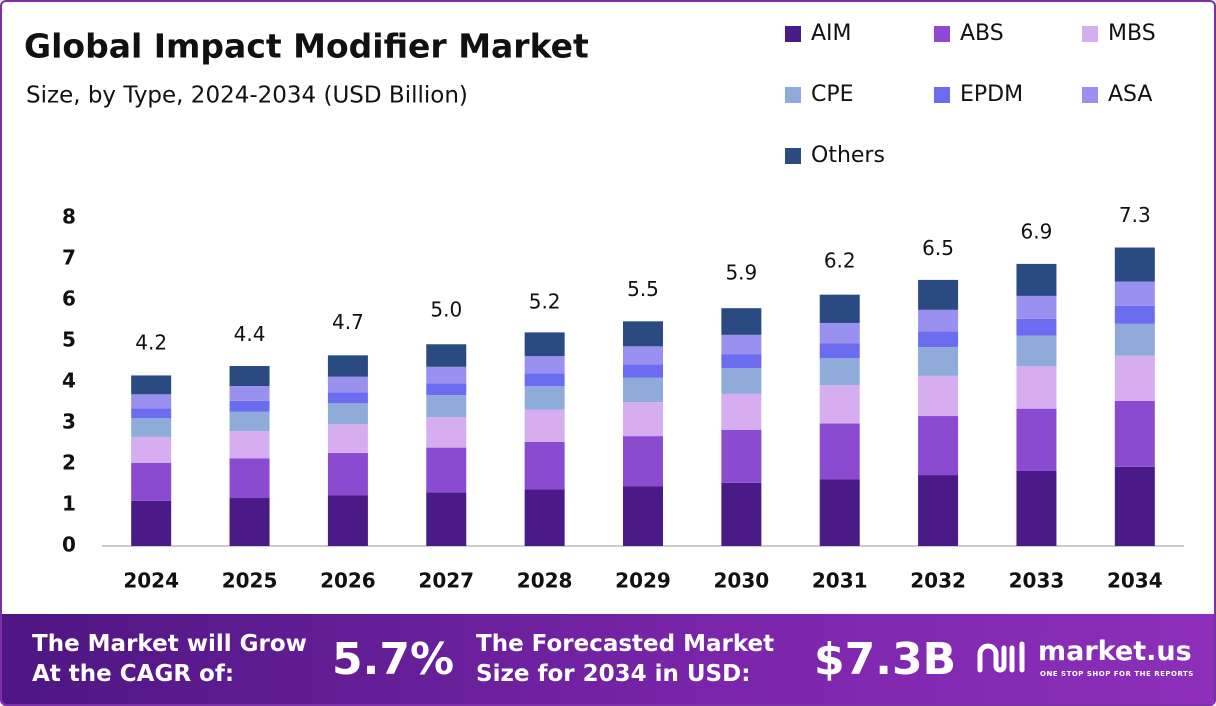  Describe the element at coordinates (982, 33) in the screenshot. I see `legend-label: ABS` at that location.